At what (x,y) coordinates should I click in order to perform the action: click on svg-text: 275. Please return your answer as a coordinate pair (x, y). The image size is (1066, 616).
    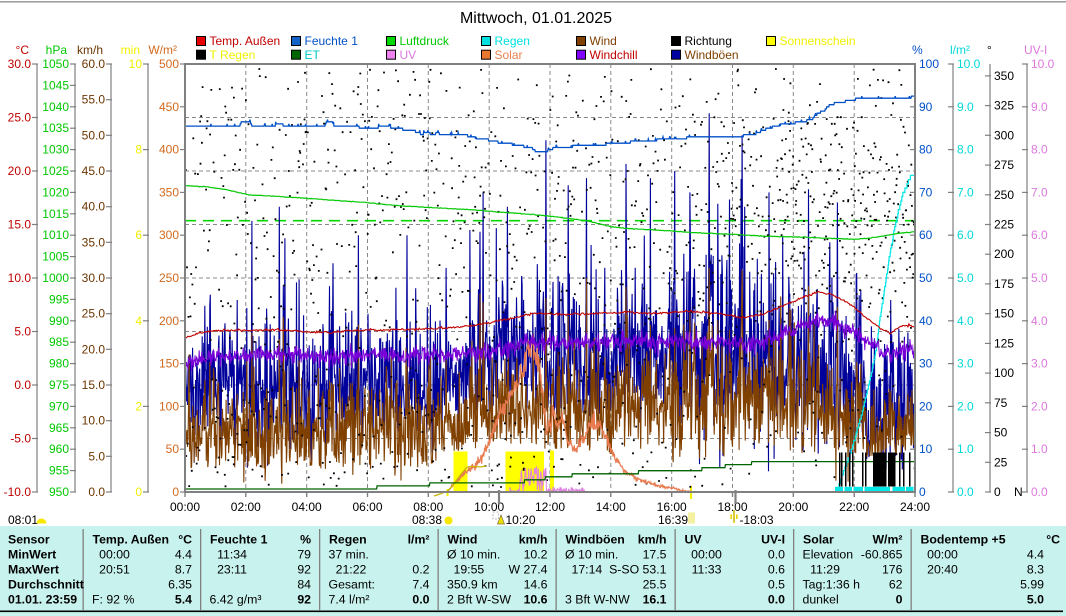
    Looking at the image, I should click on (1004, 165).